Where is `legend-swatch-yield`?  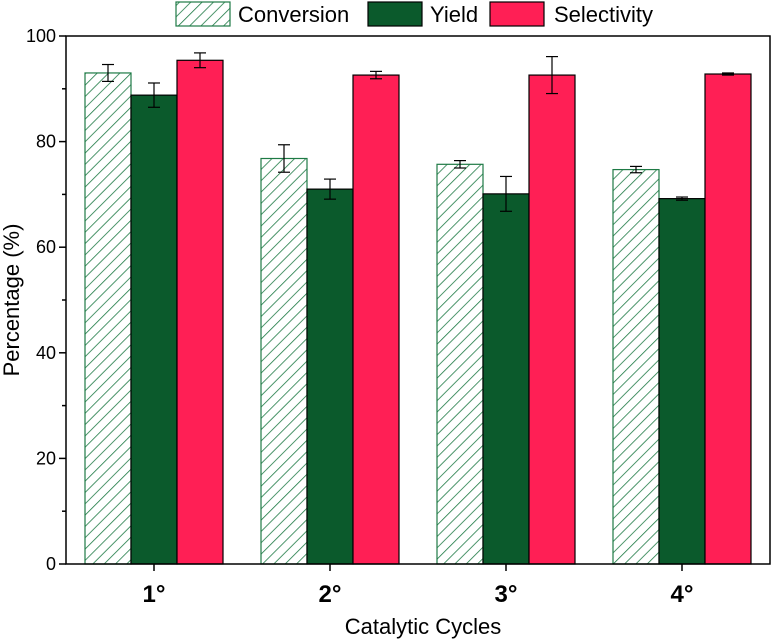 legend-swatch-yield is located at coordinates (395, 14).